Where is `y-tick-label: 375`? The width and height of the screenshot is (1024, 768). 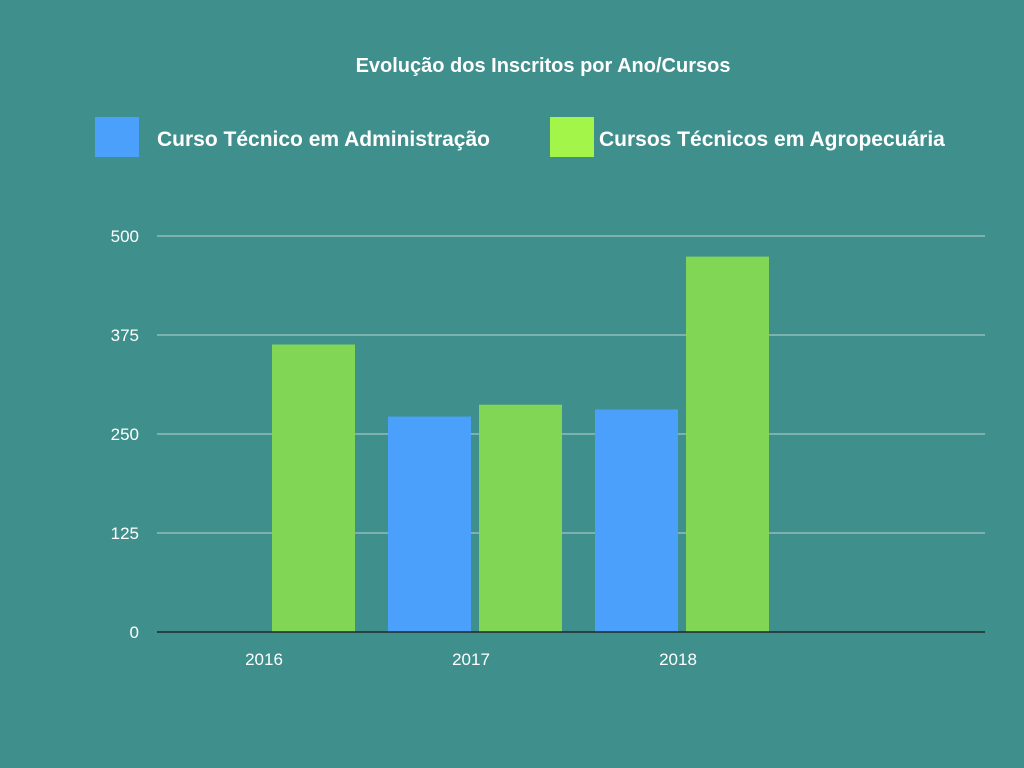
y-tick-label: 375 is located at coordinates (125, 335).